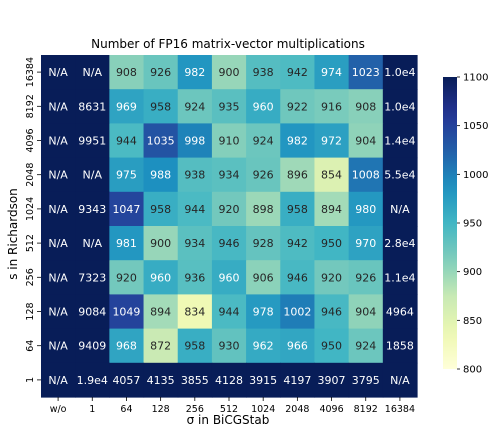  I want to click on cell-label: 3907, so click(332, 380).